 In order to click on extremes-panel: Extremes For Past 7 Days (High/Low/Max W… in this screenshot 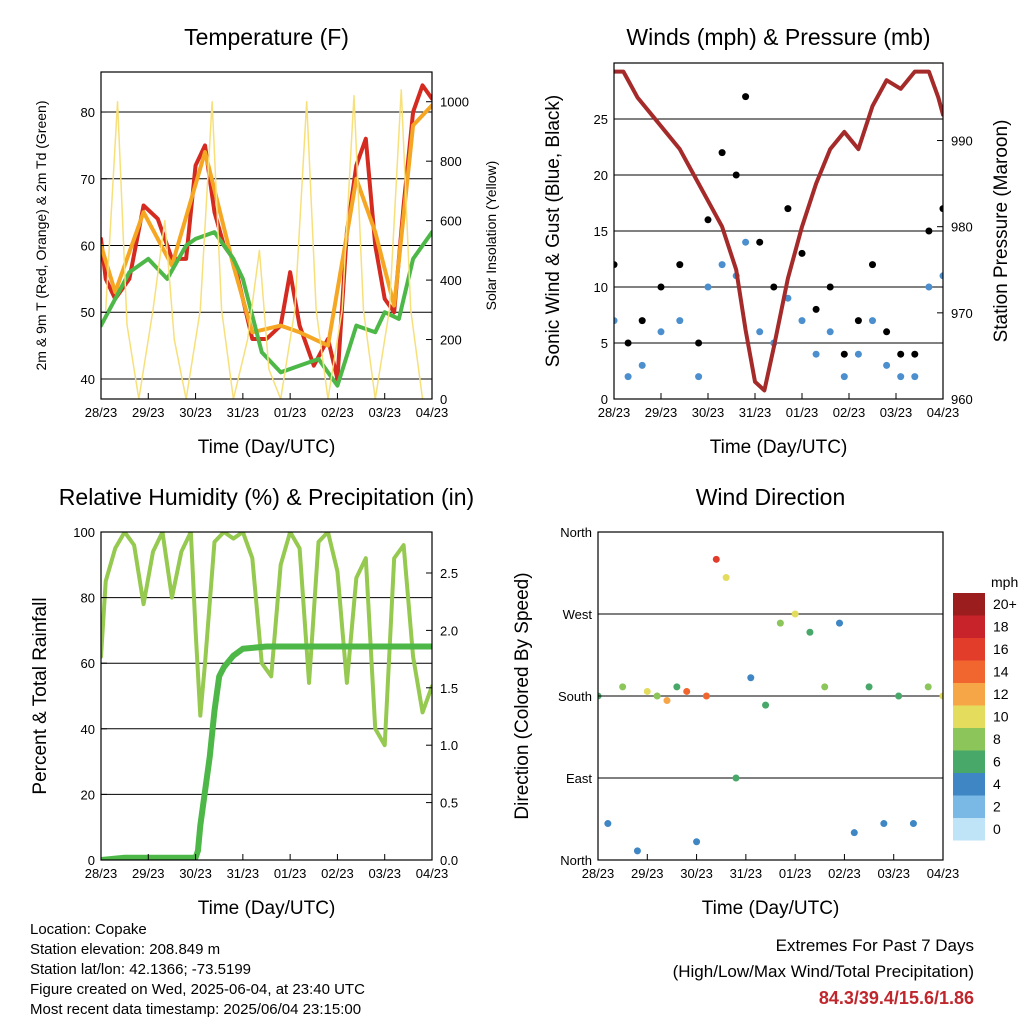, I will do `click(823, 972)`.